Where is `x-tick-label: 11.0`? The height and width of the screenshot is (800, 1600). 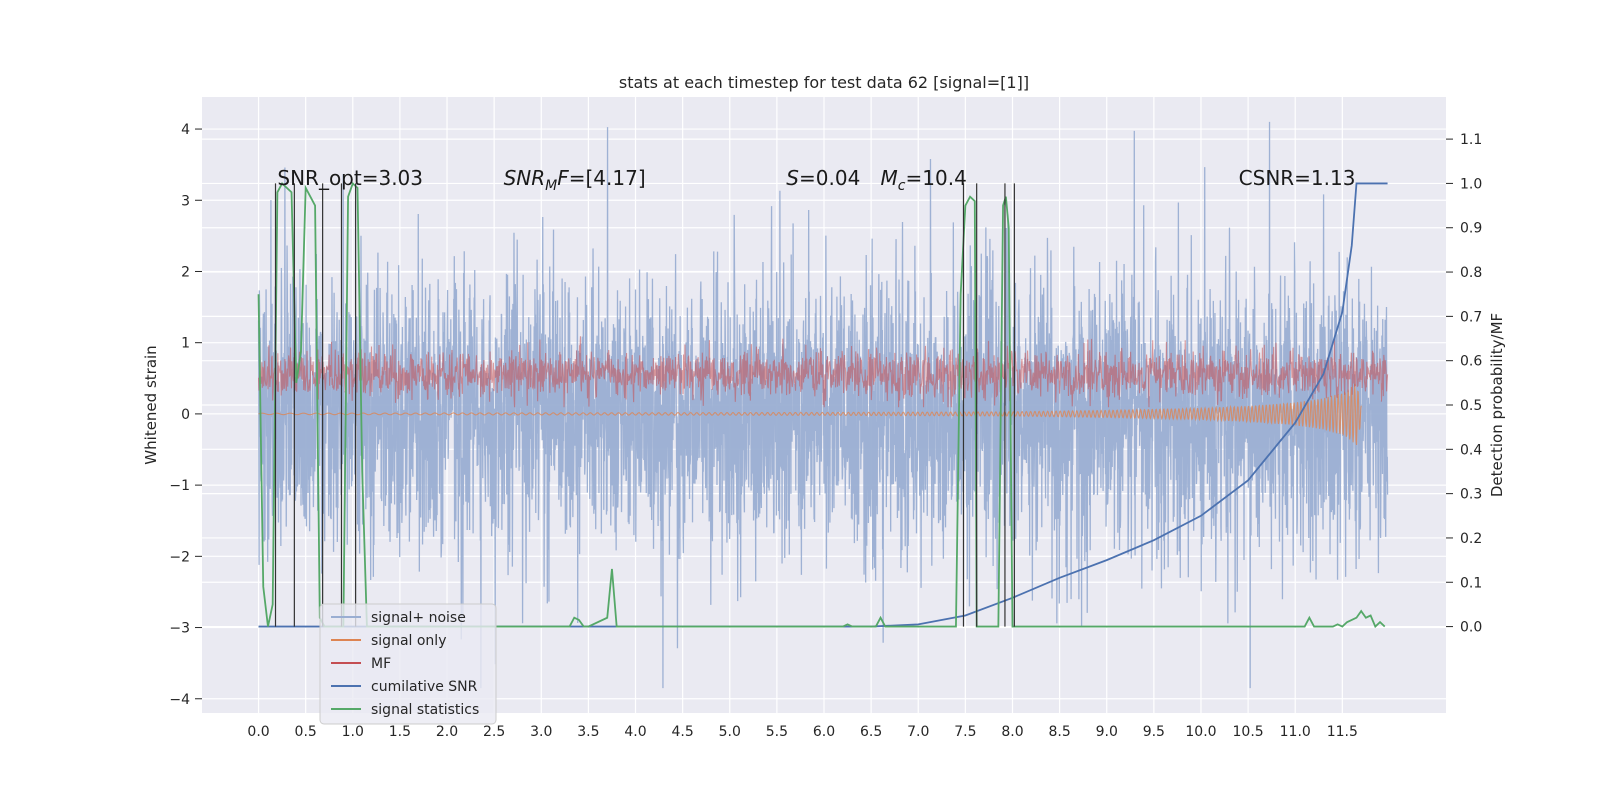 x-tick-label: 11.0 is located at coordinates (1295, 732).